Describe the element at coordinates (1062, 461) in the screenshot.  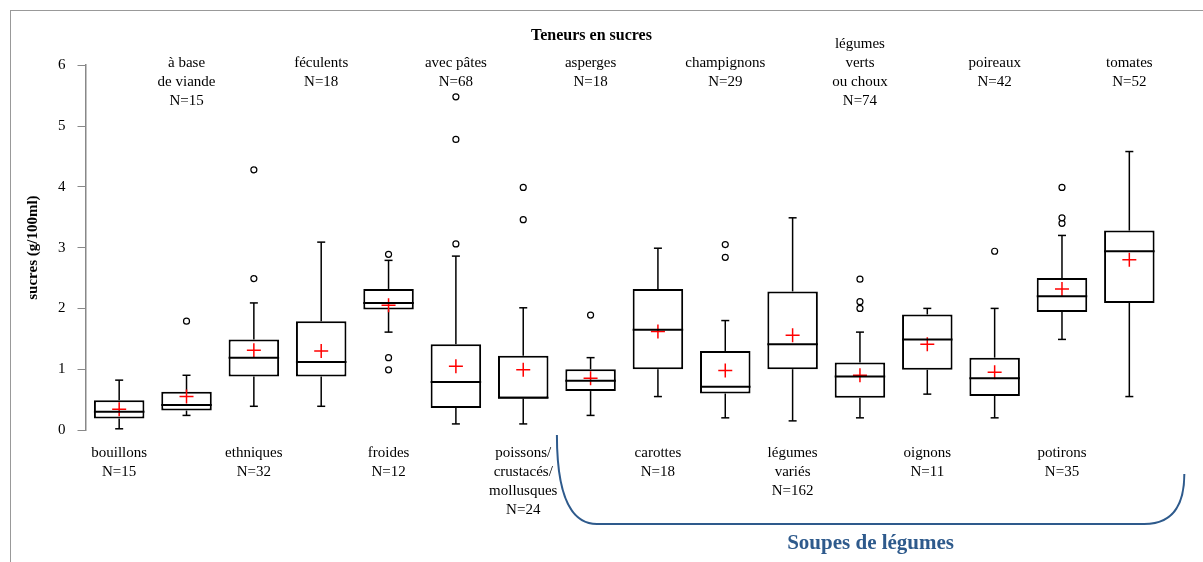
I see `x-tick-label: potirons N=35` at that location.